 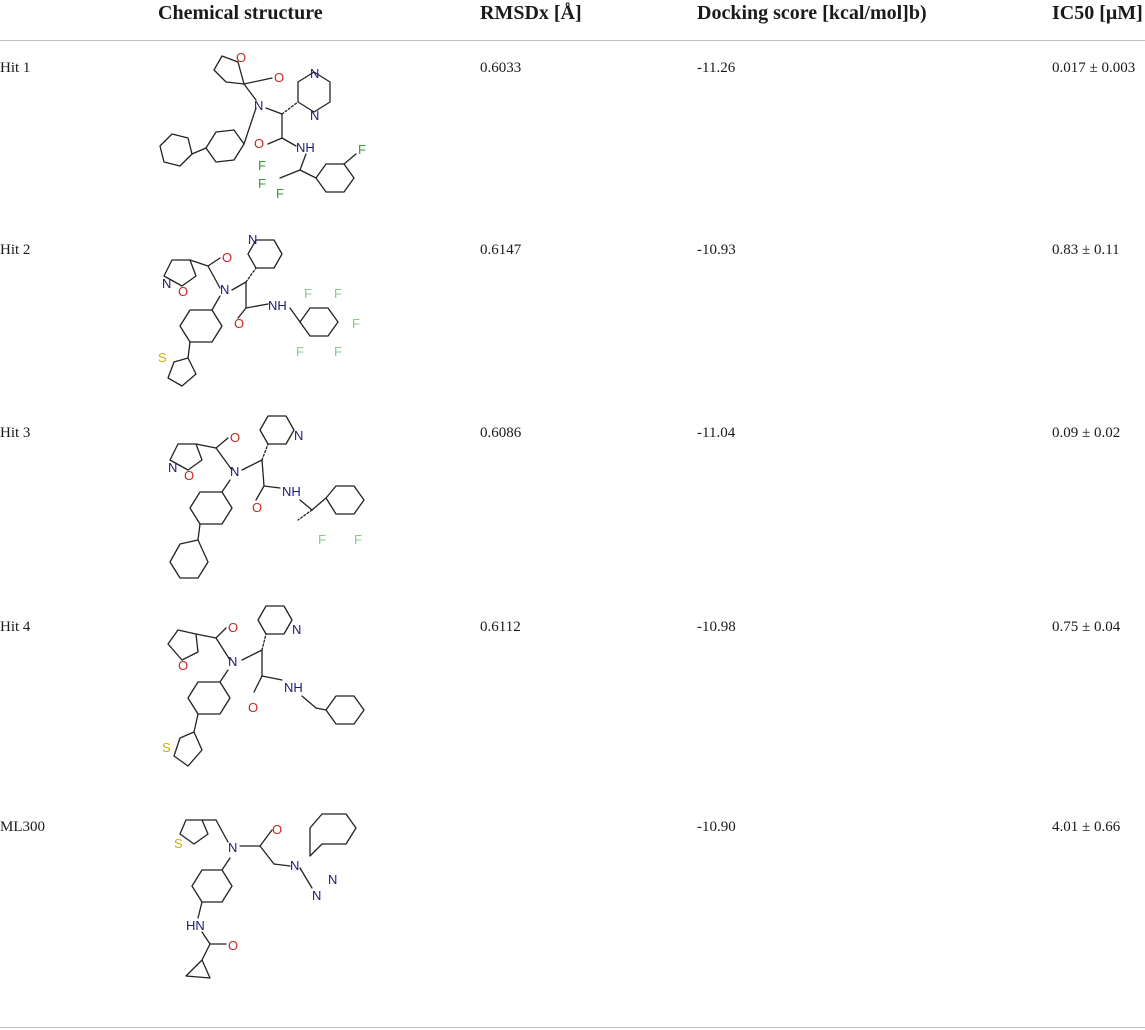 I want to click on row-name: ML300, so click(x=22, y=827).